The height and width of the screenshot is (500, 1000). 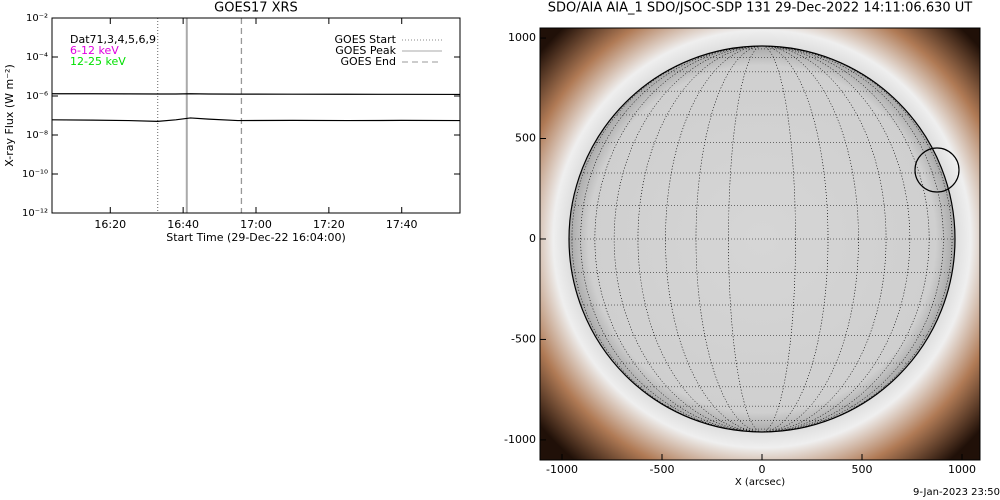 What do you see at coordinates (562, 469) in the screenshot?
I see `x-tick-label: -1000` at bounding box center [562, 469].